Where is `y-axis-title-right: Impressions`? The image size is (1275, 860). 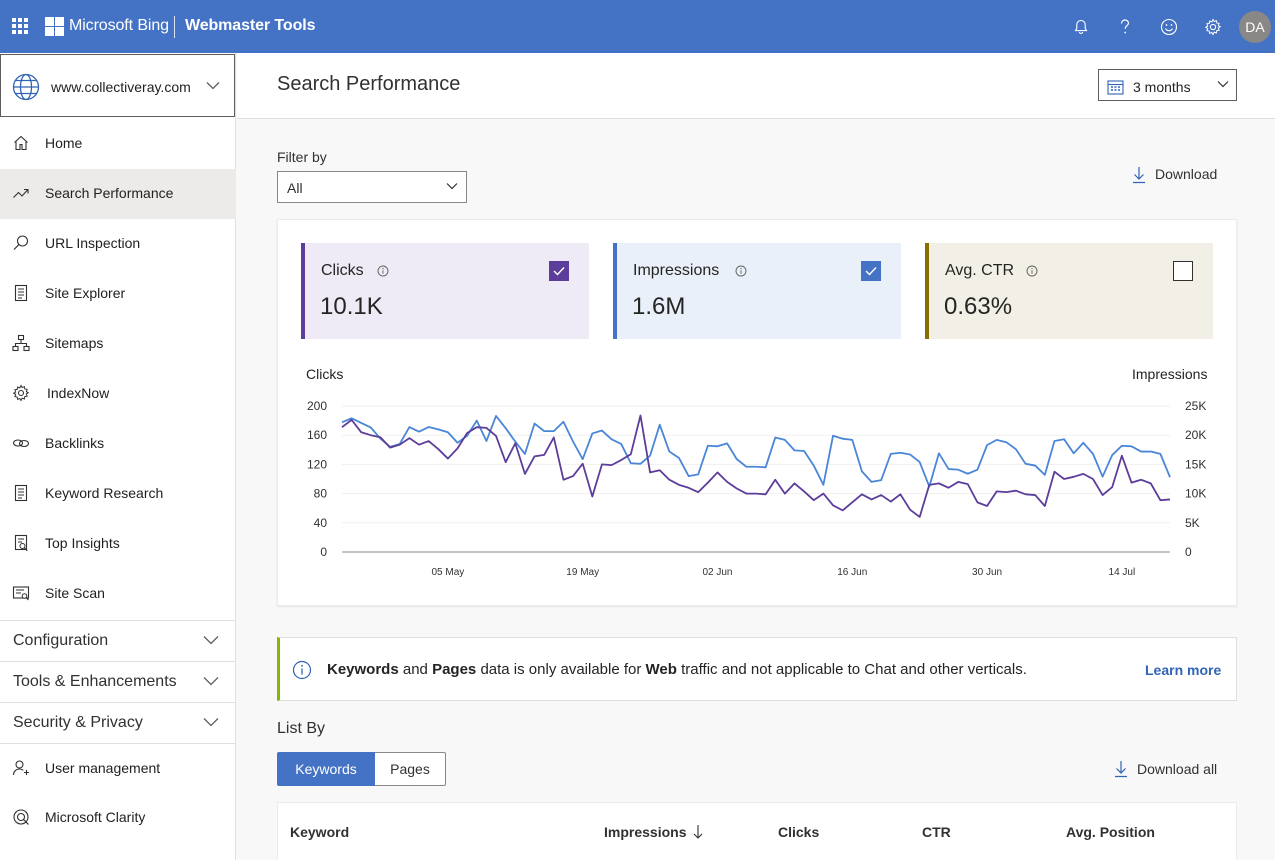
y-axis-title-right: Impressions is located at coordinates (1170, 374).